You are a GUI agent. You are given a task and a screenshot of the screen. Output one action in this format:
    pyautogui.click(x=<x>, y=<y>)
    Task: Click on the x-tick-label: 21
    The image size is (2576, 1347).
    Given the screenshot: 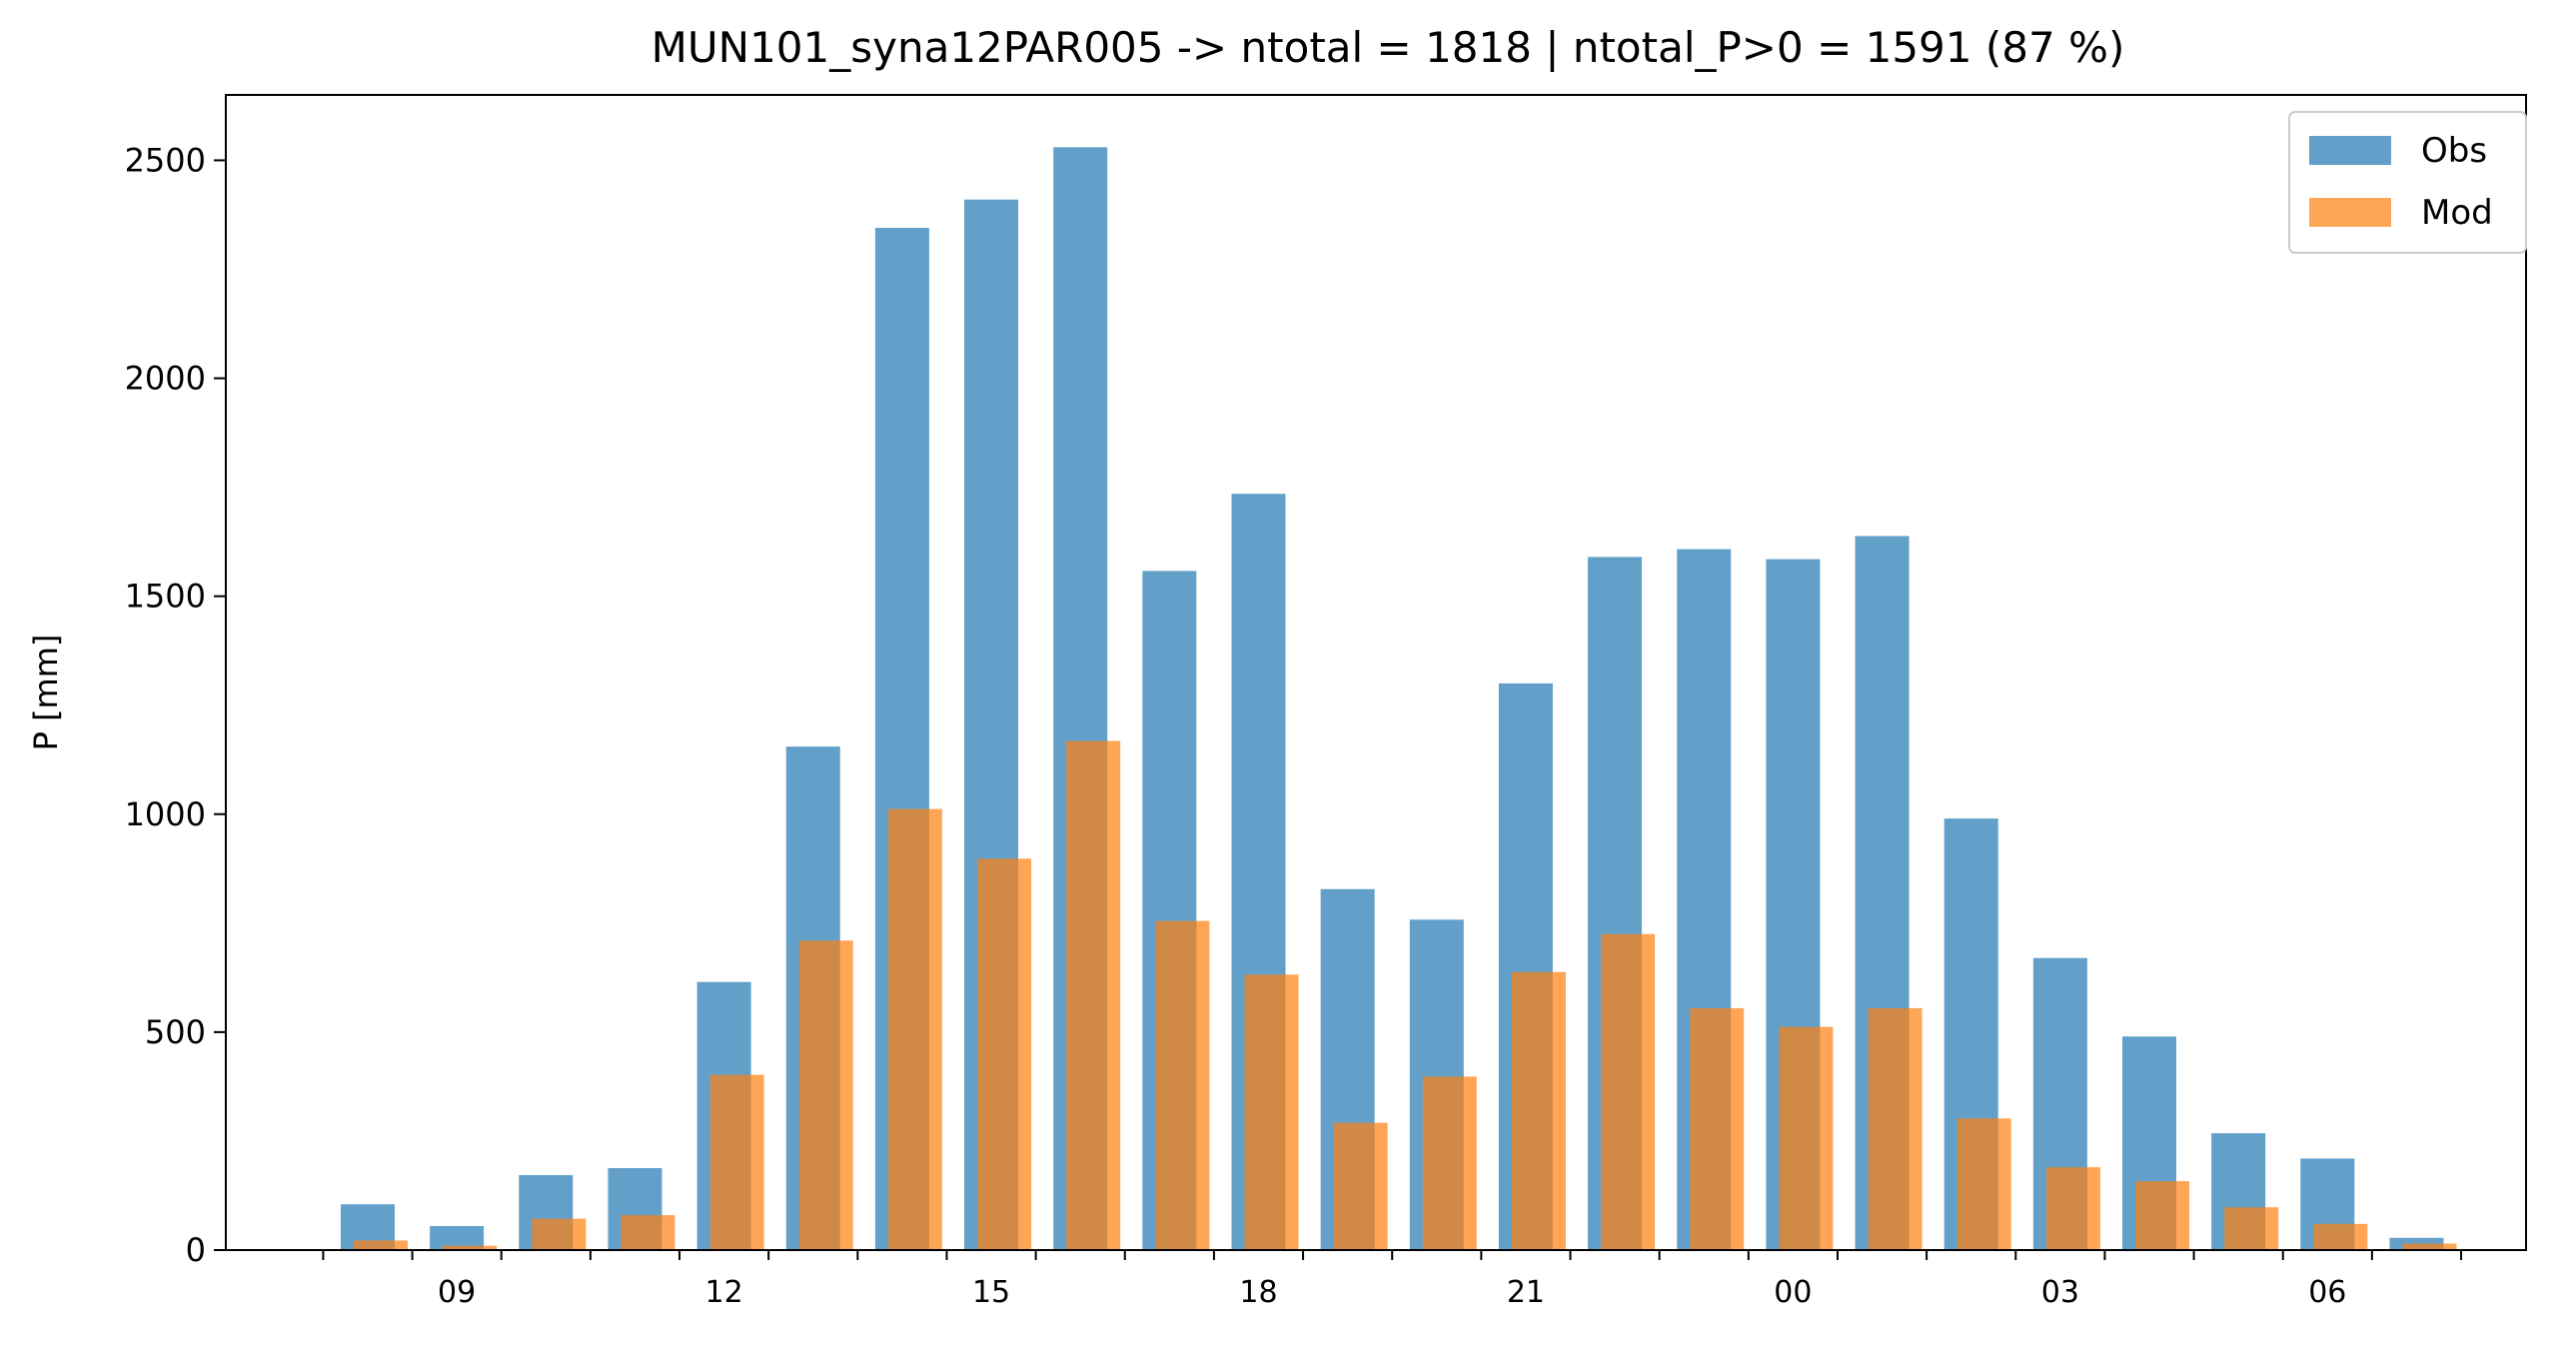 What is the action you would take?
    pyautogui.click(x=1526, y=1292)
    